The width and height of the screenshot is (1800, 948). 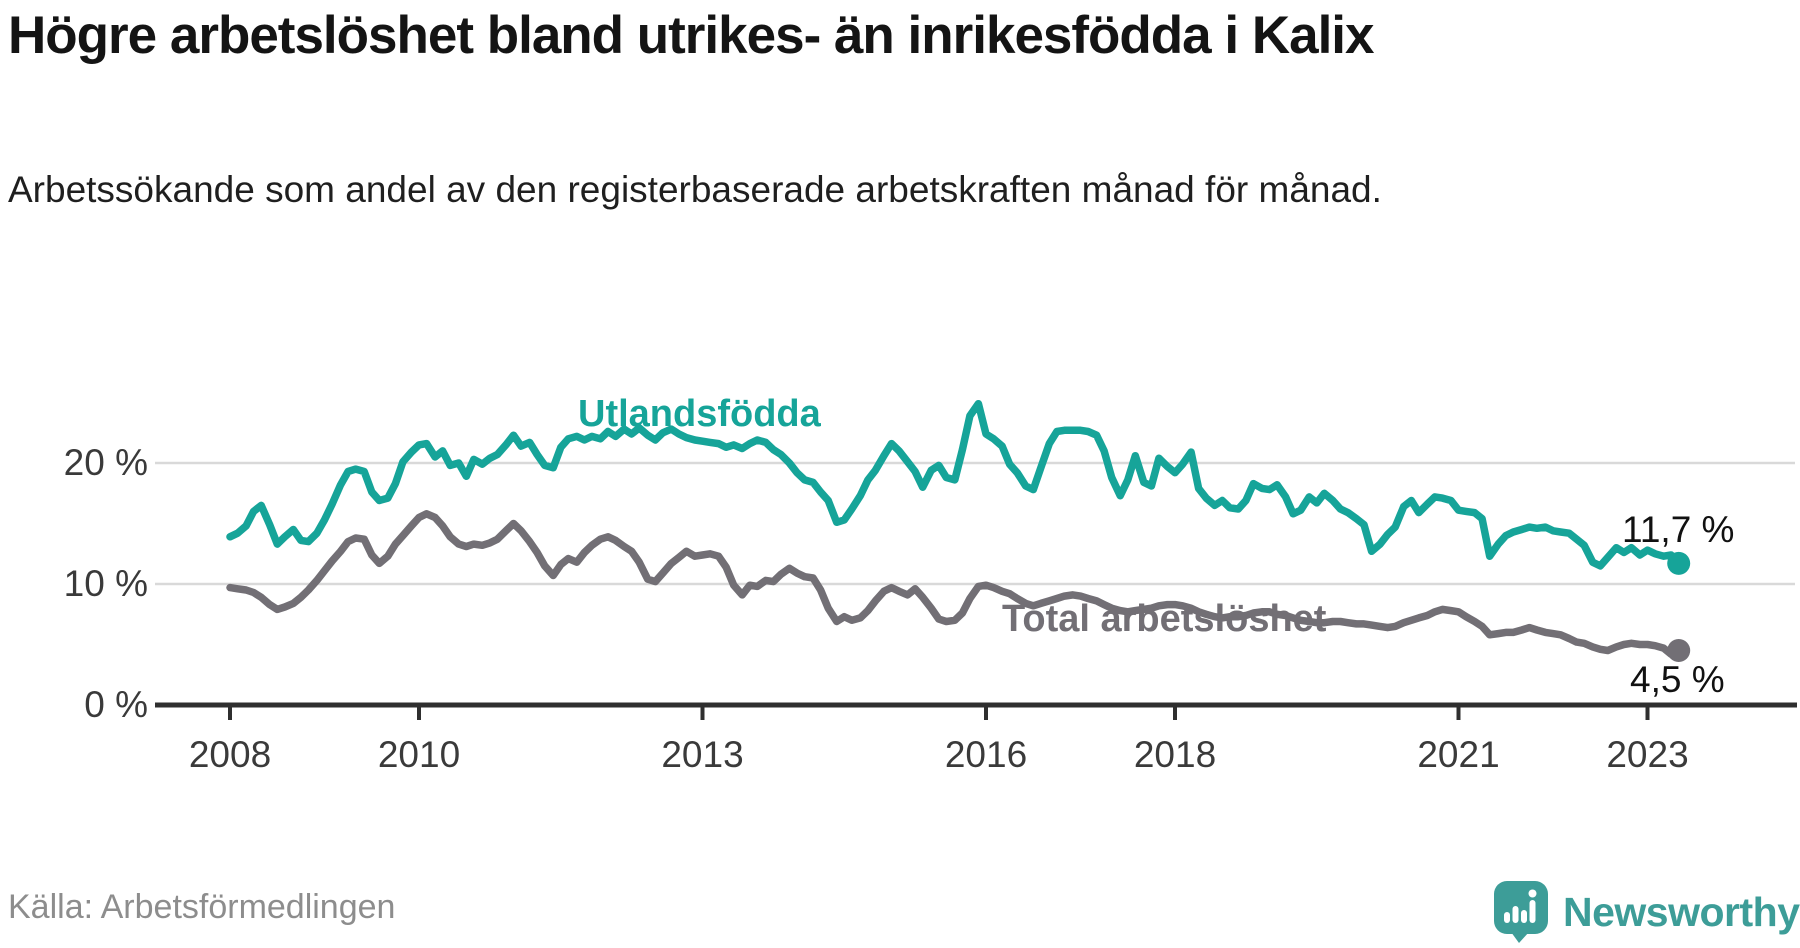 I want to click on x-tick-label: 2021, so click(x=1458, y=754).